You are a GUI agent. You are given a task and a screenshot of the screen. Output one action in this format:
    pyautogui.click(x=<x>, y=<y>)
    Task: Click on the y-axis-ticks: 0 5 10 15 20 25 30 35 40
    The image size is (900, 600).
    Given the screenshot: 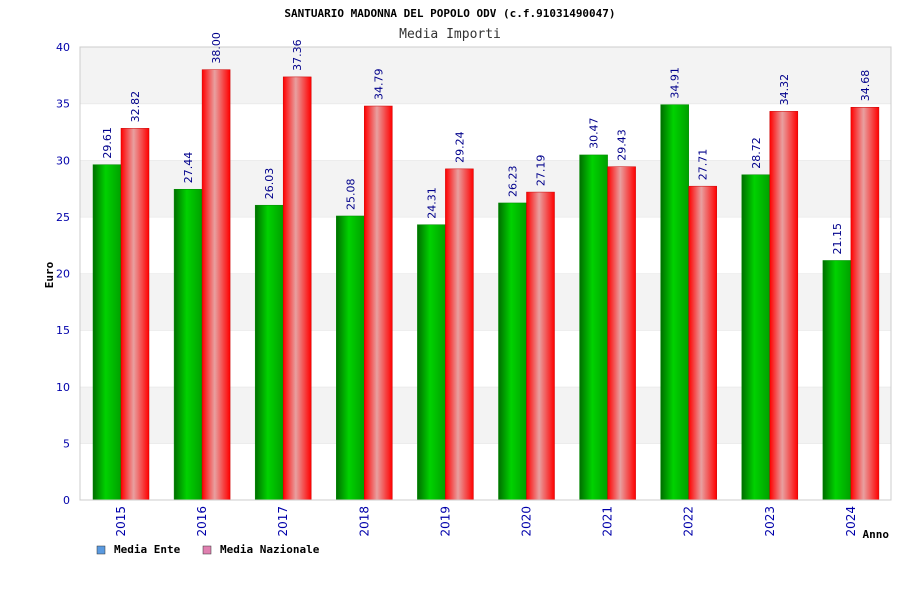 What is the action you would take?
    pyautogui.click(x=63, y=274)
    